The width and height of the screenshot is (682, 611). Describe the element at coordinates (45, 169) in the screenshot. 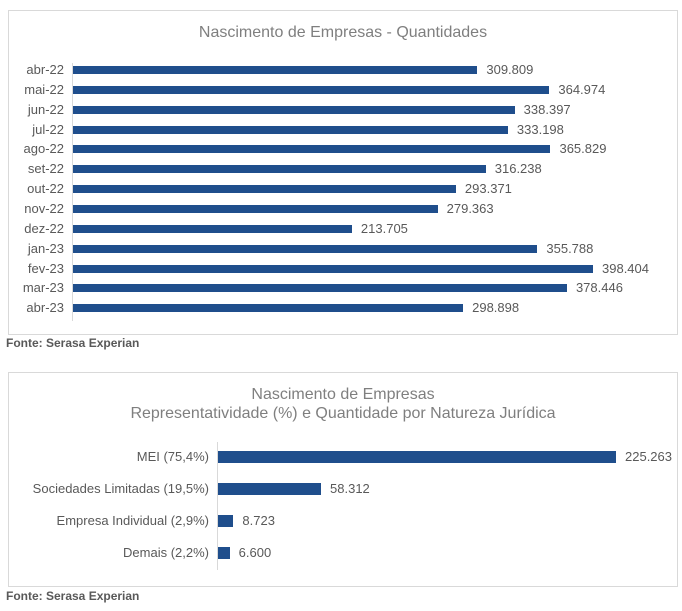

I see `category-label: set-22` at that location.